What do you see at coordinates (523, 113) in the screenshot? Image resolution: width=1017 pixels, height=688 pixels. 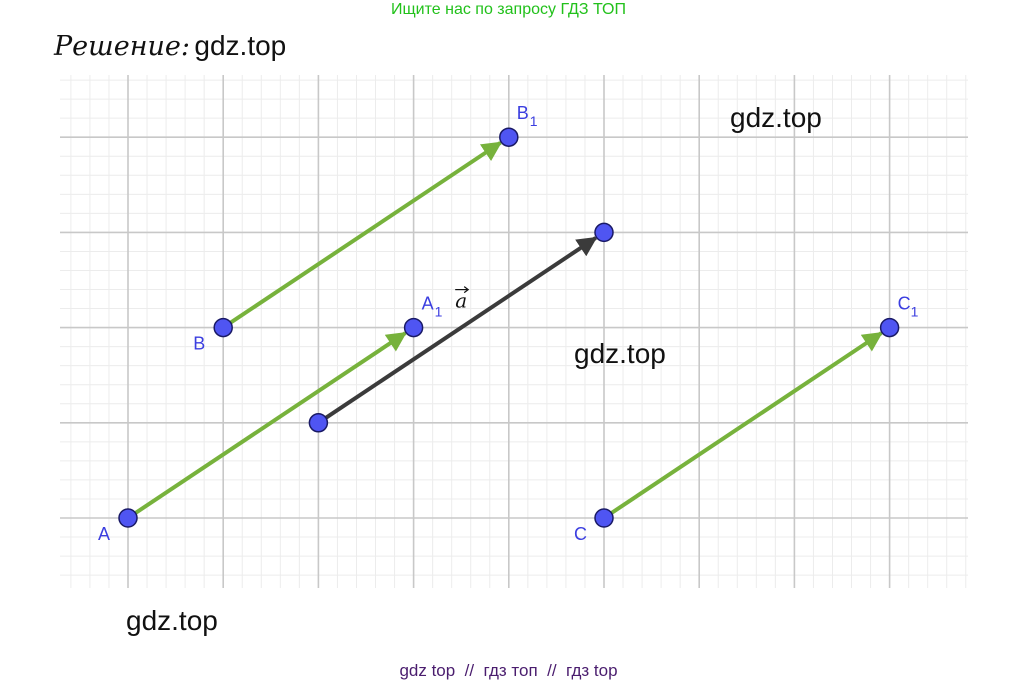 I see `point-label-b1: B` at bounding box center [523, 113].